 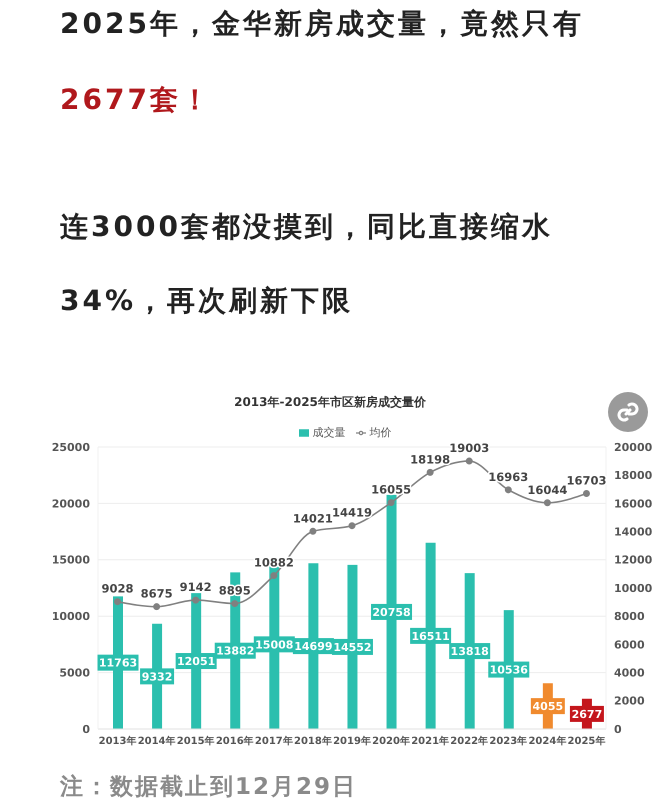 What do you see at coordinates (352, 647) in the screenshot?
I see `data-label: 14552` at bounding box center [352, 647].